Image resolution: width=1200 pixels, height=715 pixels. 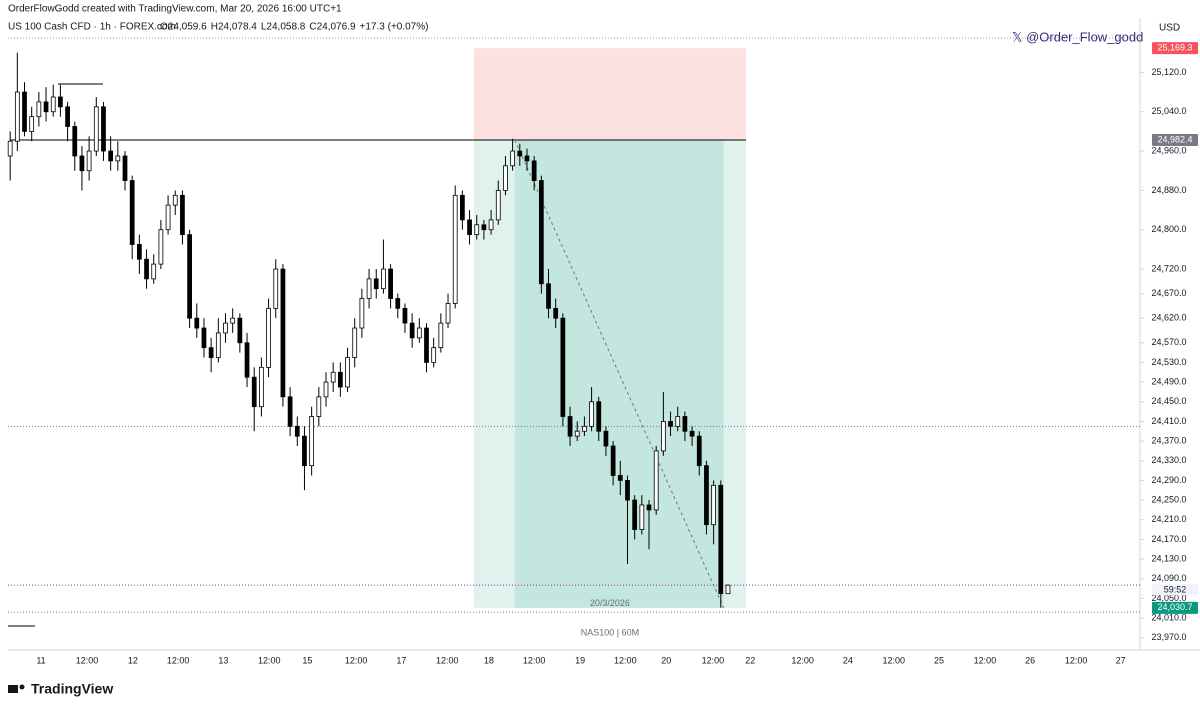 I want to click on watermark: 𝕏 @Order_Flow_godd, so click(x=1077, y=36).